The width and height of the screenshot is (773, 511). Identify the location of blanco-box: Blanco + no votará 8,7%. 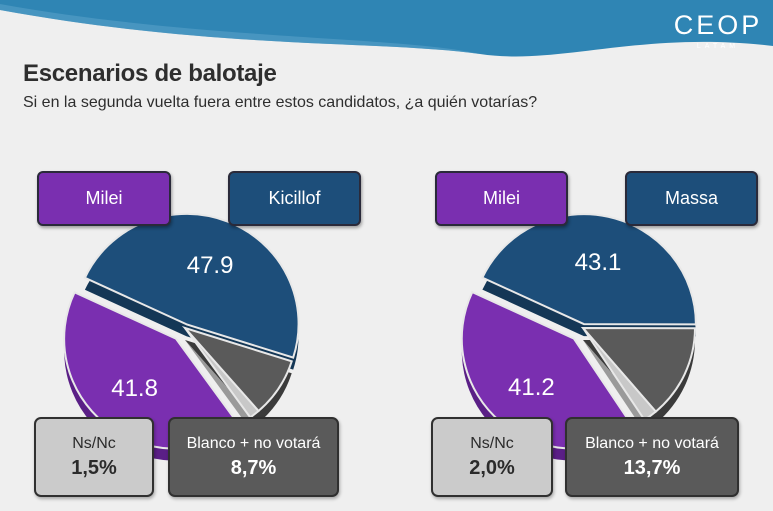
(253, 457).